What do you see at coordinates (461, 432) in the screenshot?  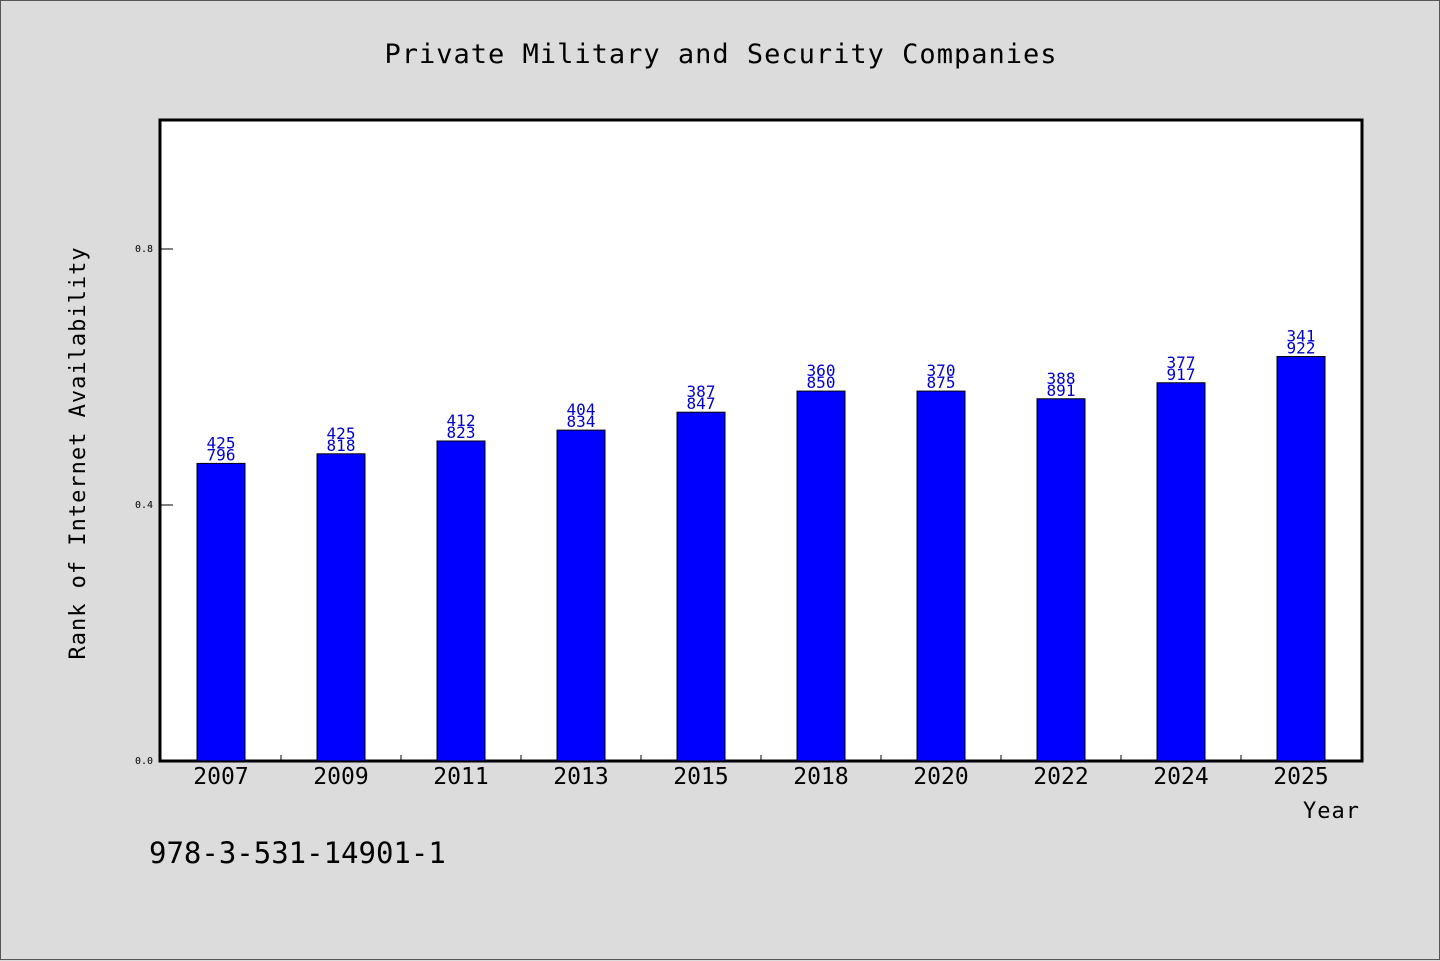 I see `data-label-bottom: 823` at bounding box center [461, 432].